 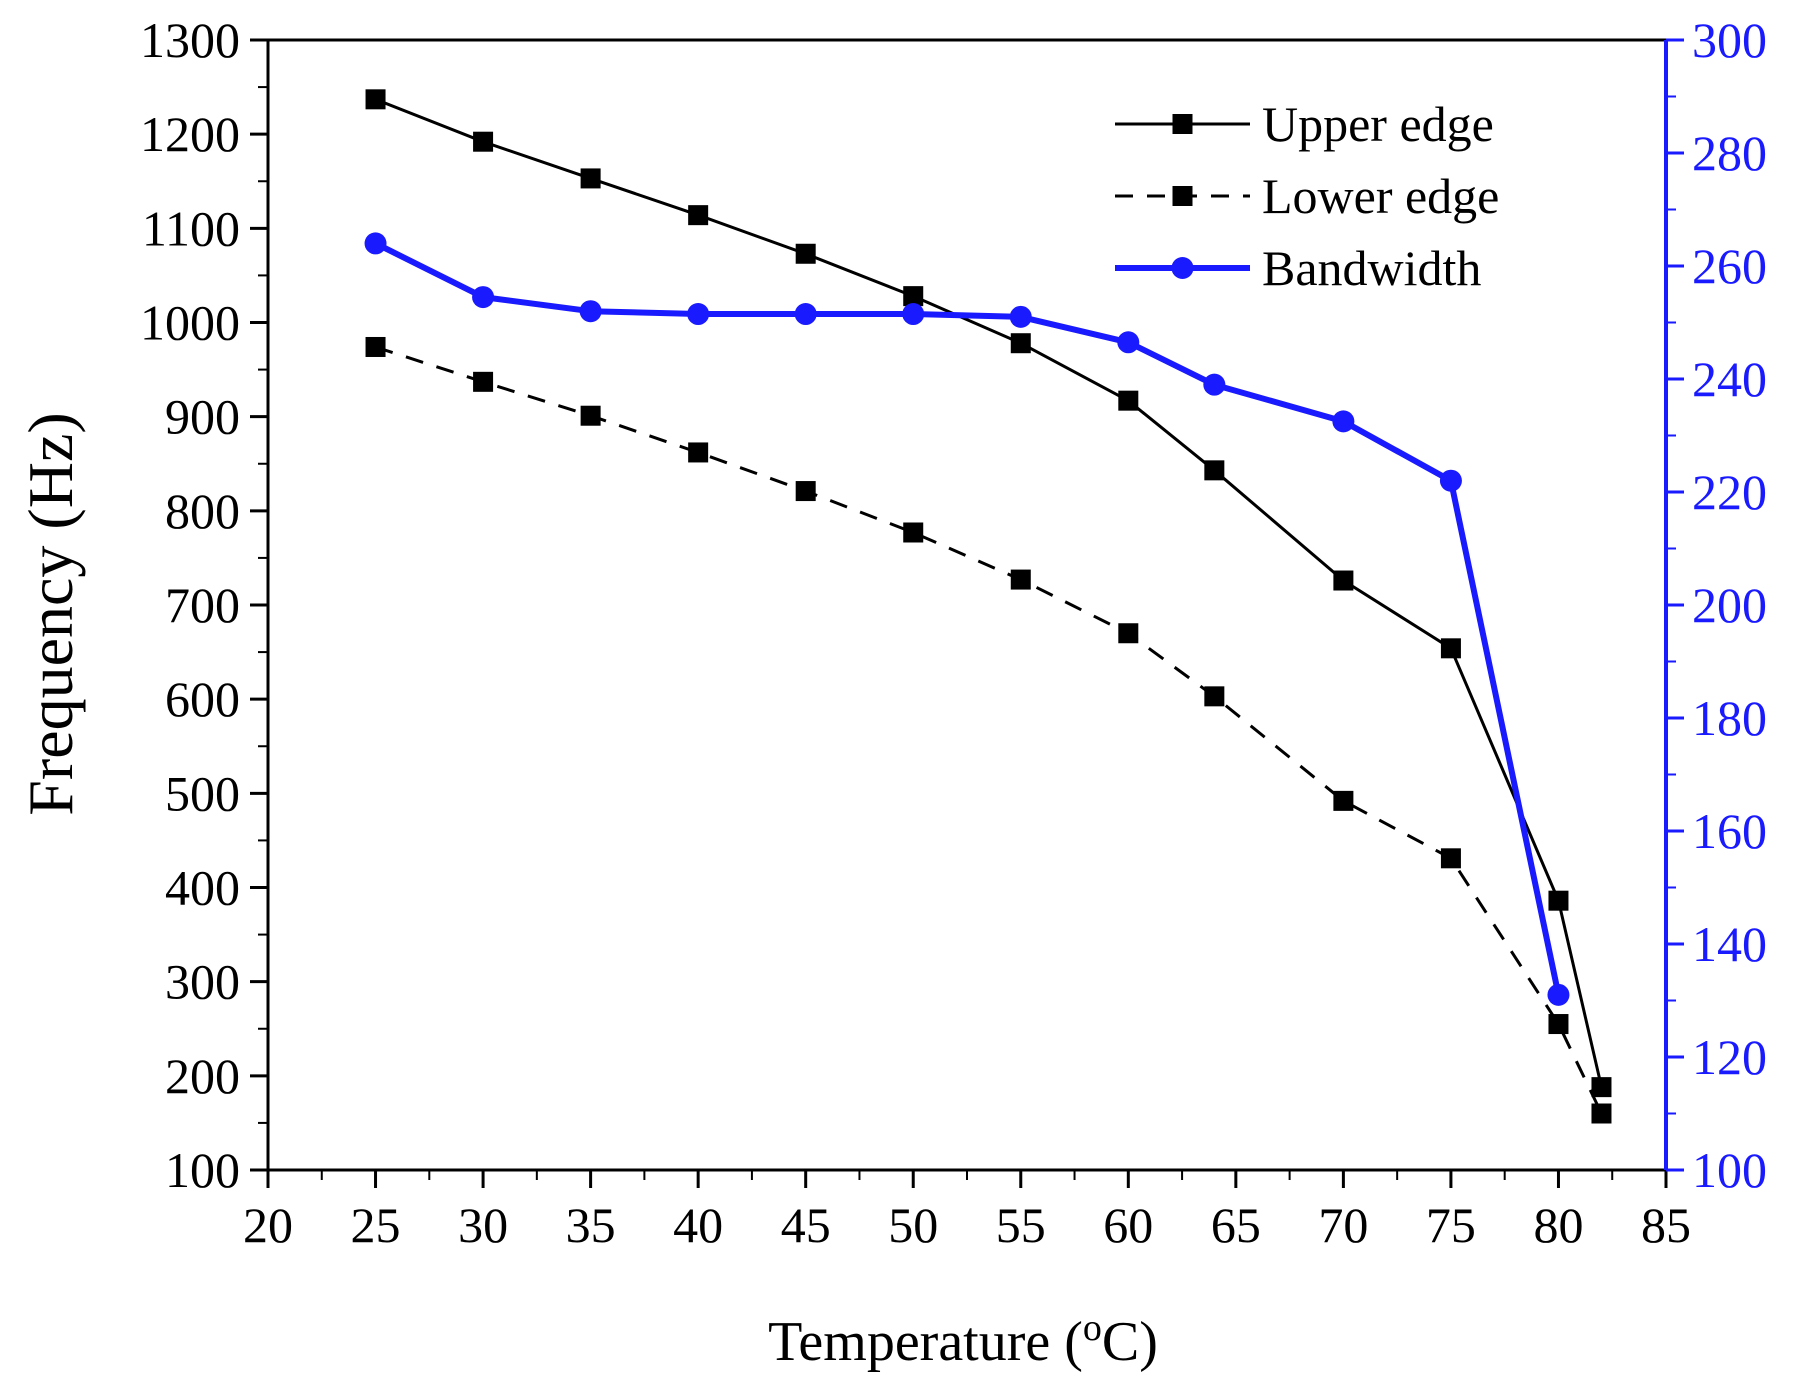 What do you see at coordinates (913, 1225) in the screenshot?
I see `x-tick-label: 50` at bounding box center [913, 1225].